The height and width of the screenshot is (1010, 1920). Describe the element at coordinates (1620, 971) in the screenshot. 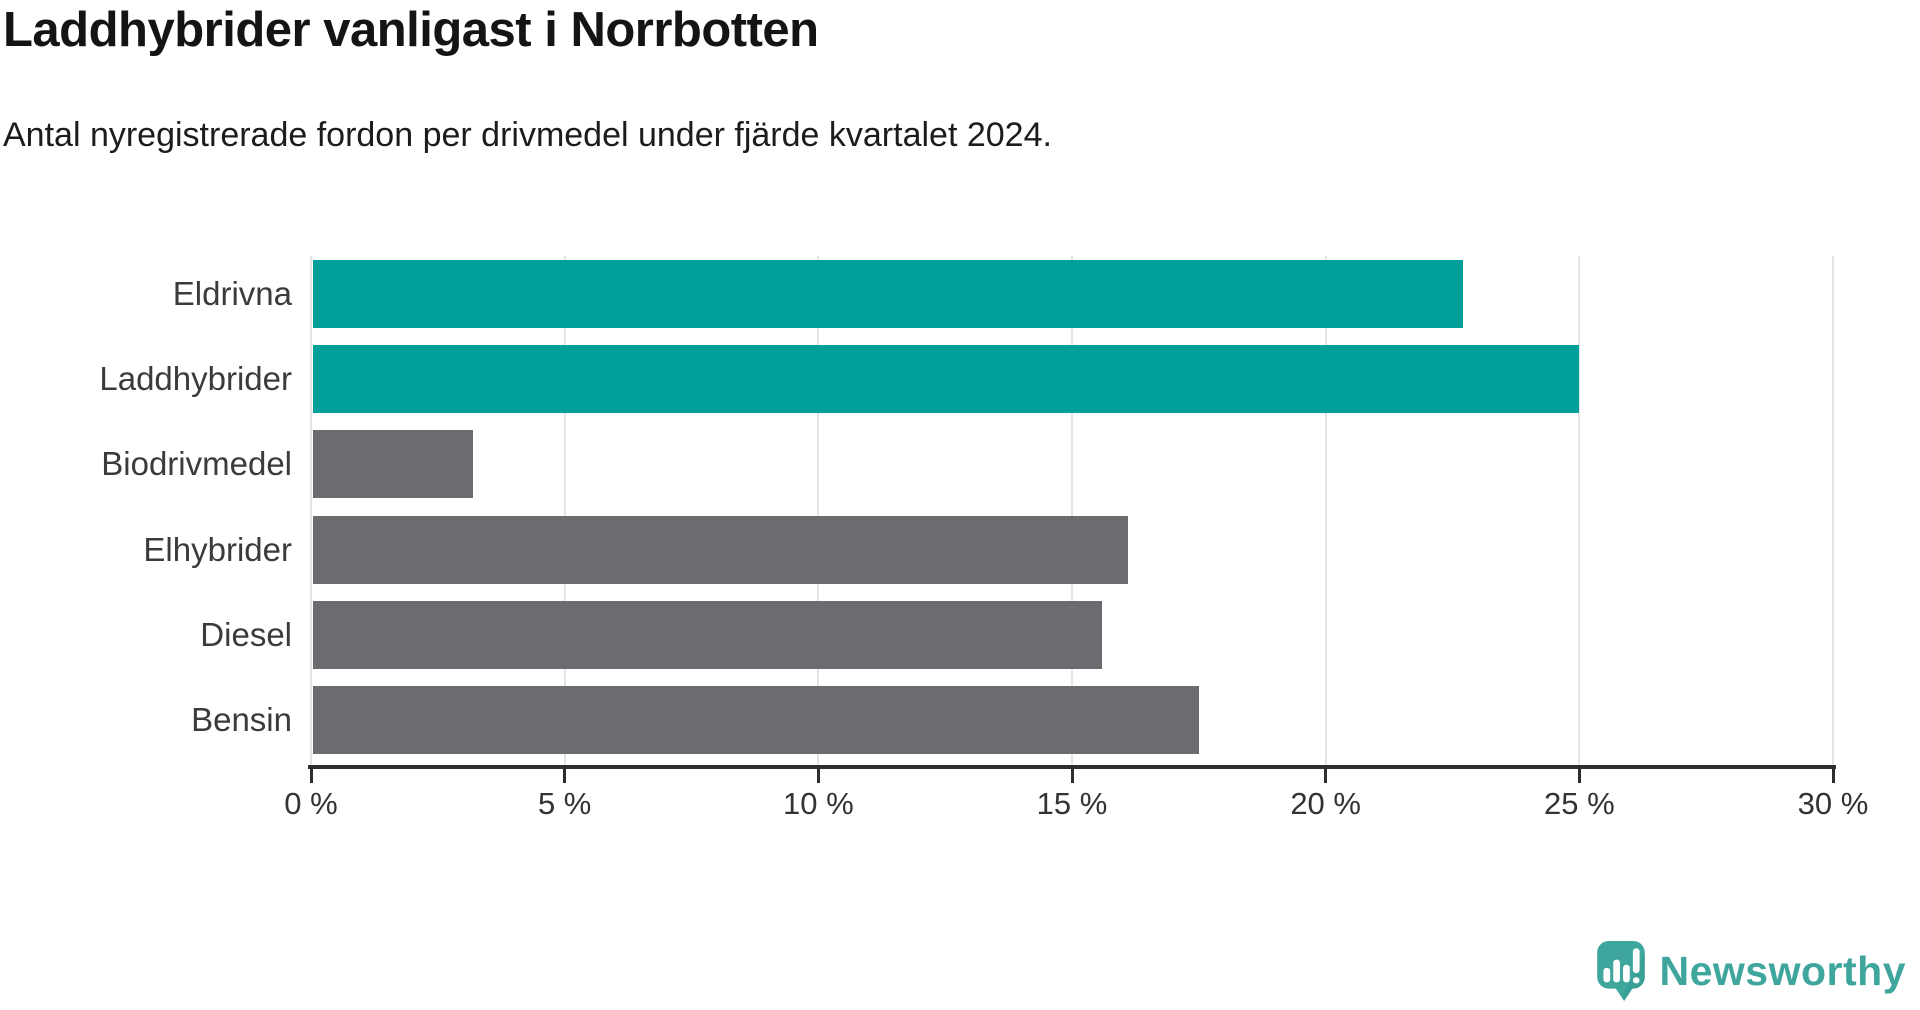

I see `newsworthy-logo-icon` at that location.